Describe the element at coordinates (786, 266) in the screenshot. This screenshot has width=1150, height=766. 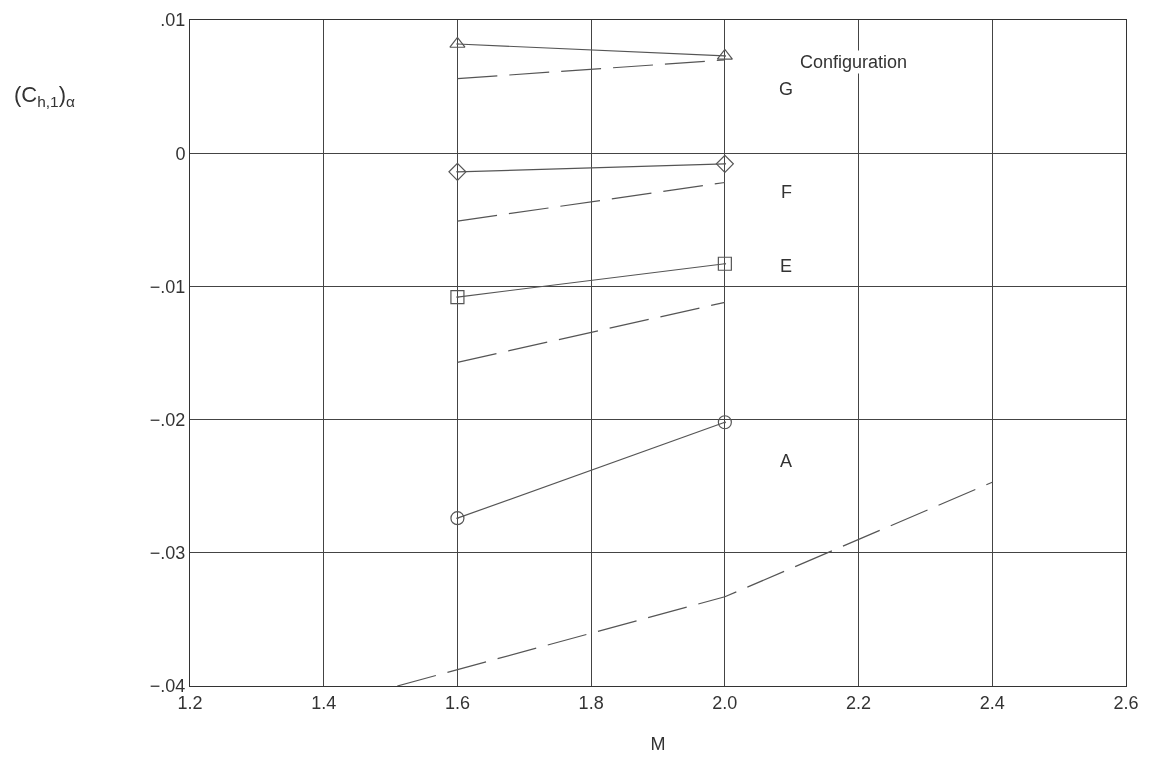
I see `annotation: E` at that location.